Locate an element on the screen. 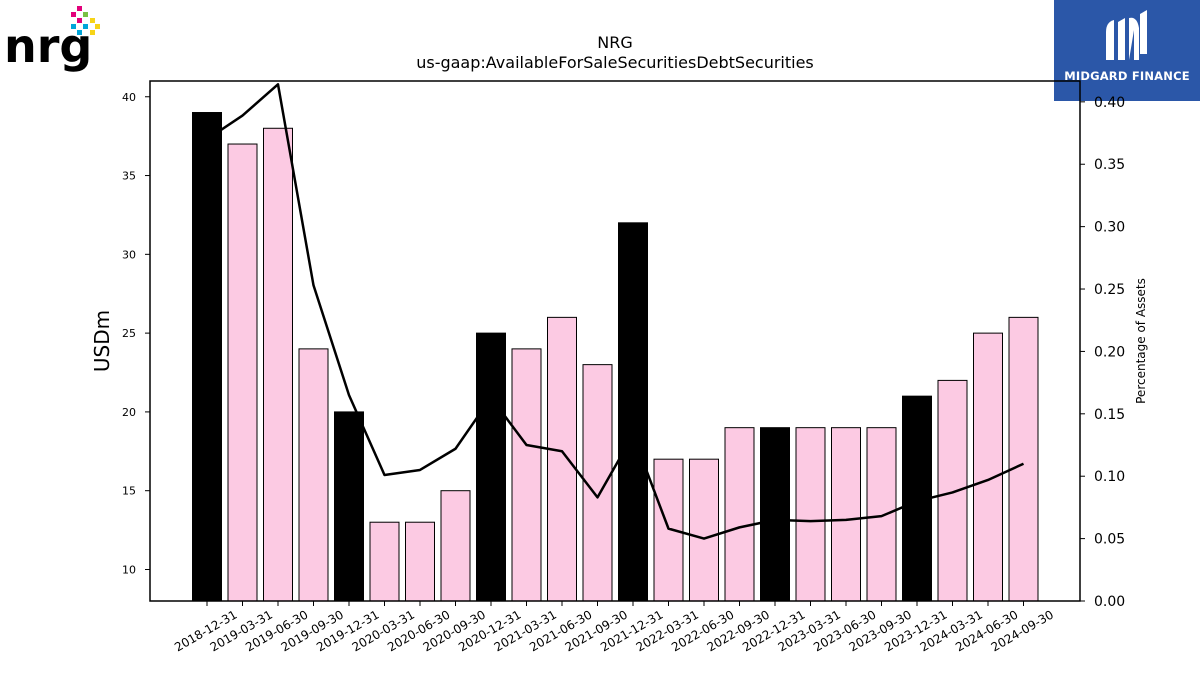  midgard-finance-text: MIDGARD FINANCE is located at coordinates (1127, 76).